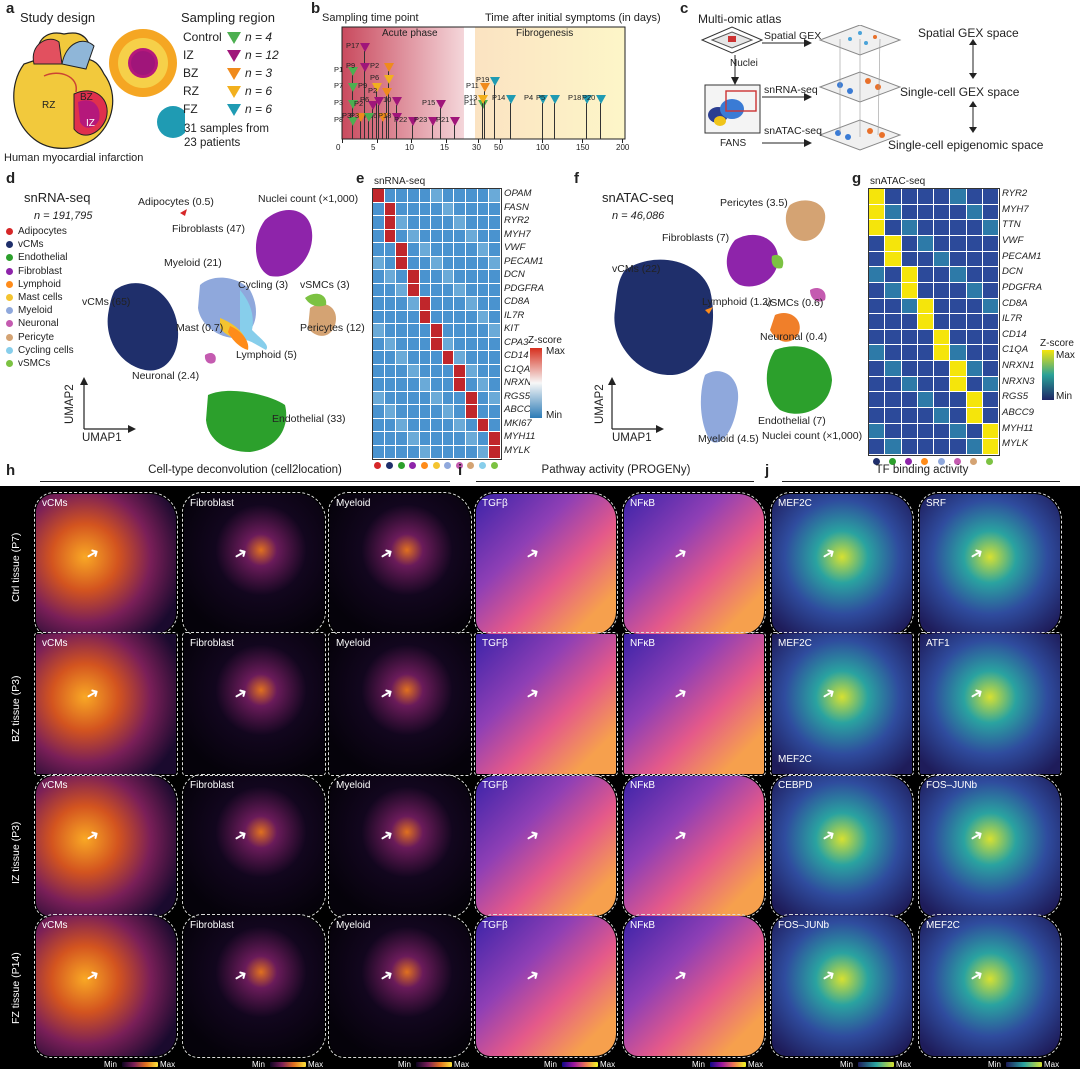 This screenshot has width=1080, height=1069. I want to click on phase-acute: Acute phase, so click(410, 33).